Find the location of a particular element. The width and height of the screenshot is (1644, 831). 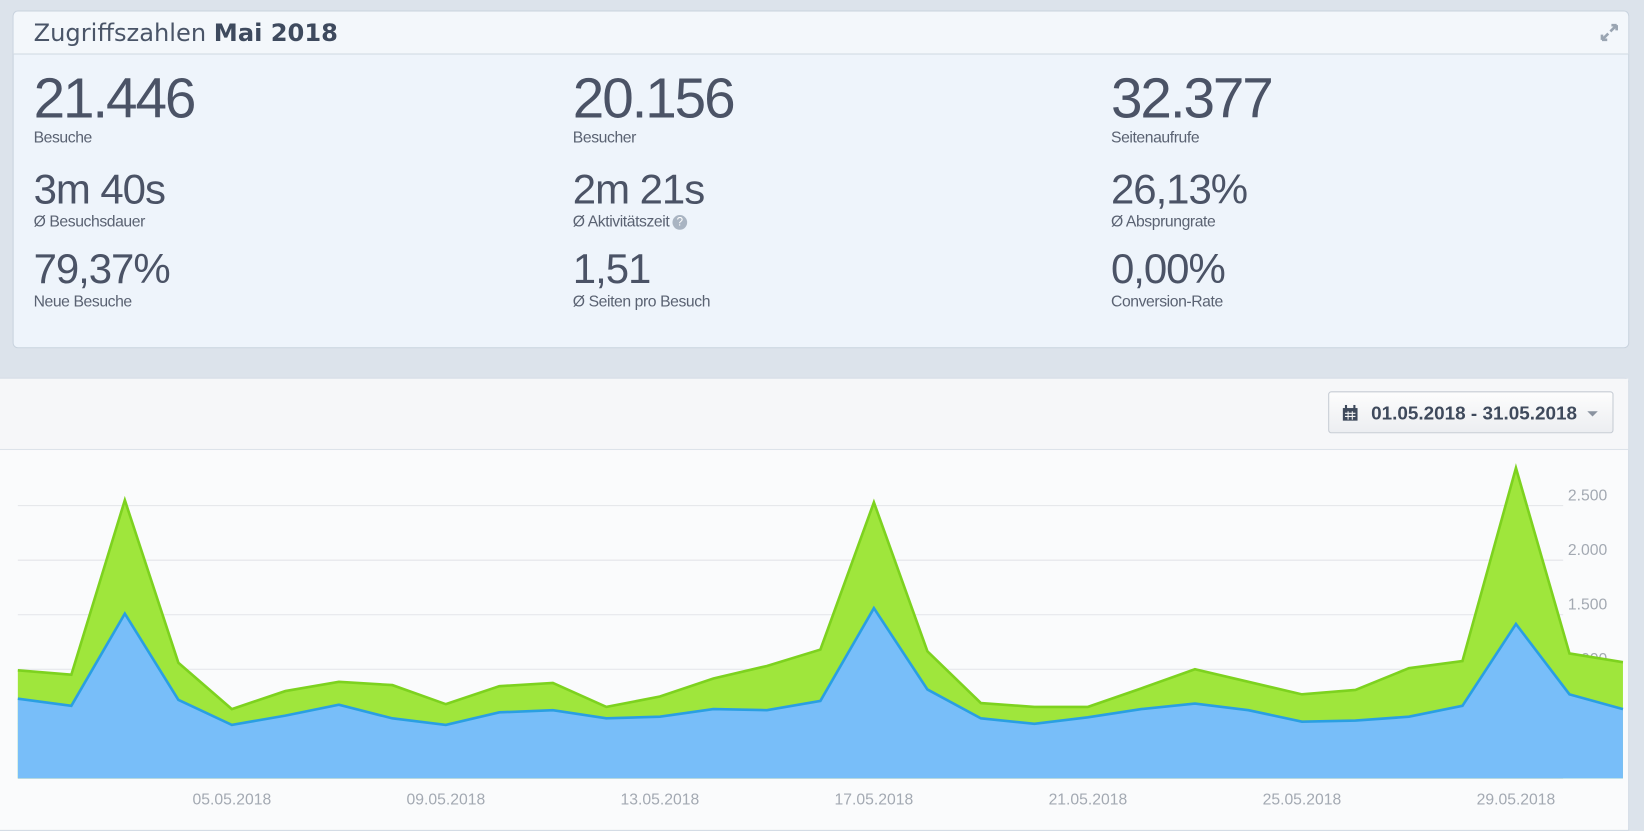

stat-label: Ø Besuchsdauer is located at coordinates (89, 221).